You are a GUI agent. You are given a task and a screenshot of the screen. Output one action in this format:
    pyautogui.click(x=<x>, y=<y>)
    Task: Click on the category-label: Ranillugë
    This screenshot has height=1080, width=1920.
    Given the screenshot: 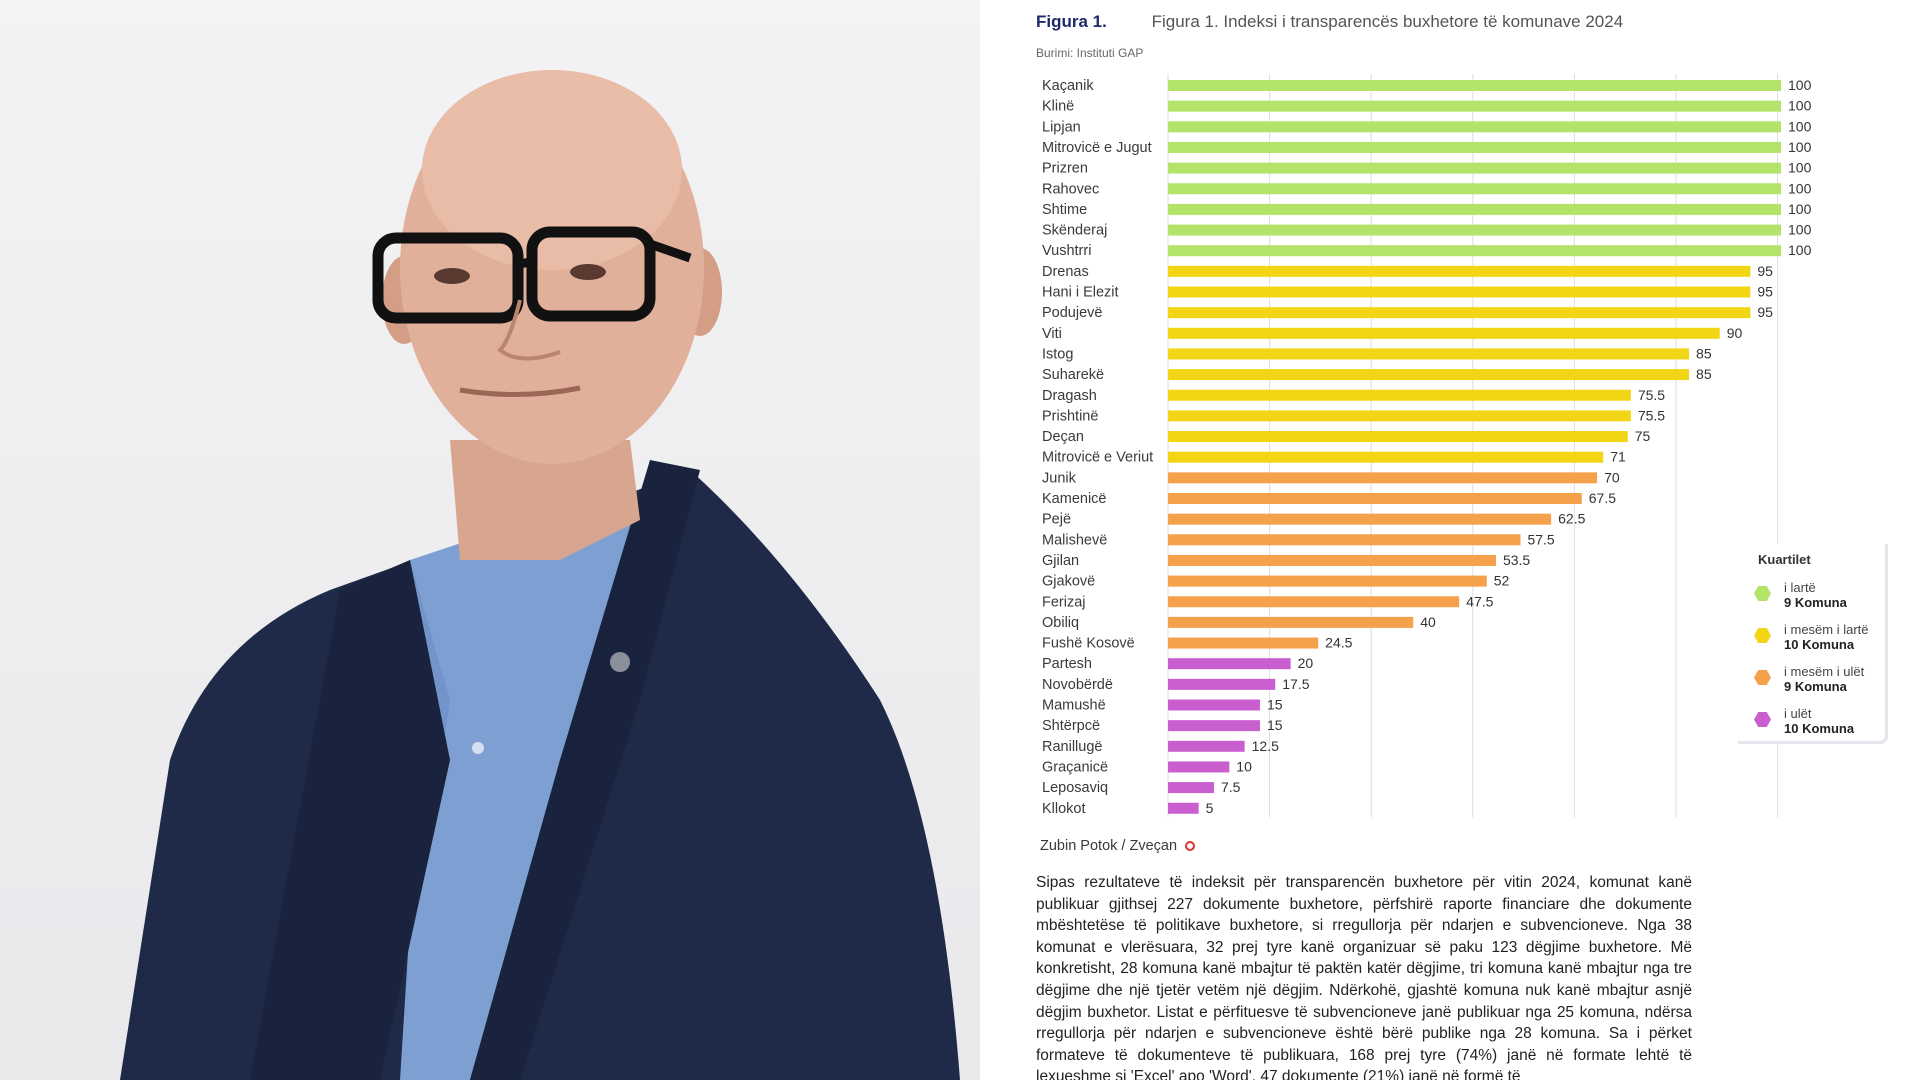 What is the action you would take?
    pyautogui.click(x=1072, y=747)
    